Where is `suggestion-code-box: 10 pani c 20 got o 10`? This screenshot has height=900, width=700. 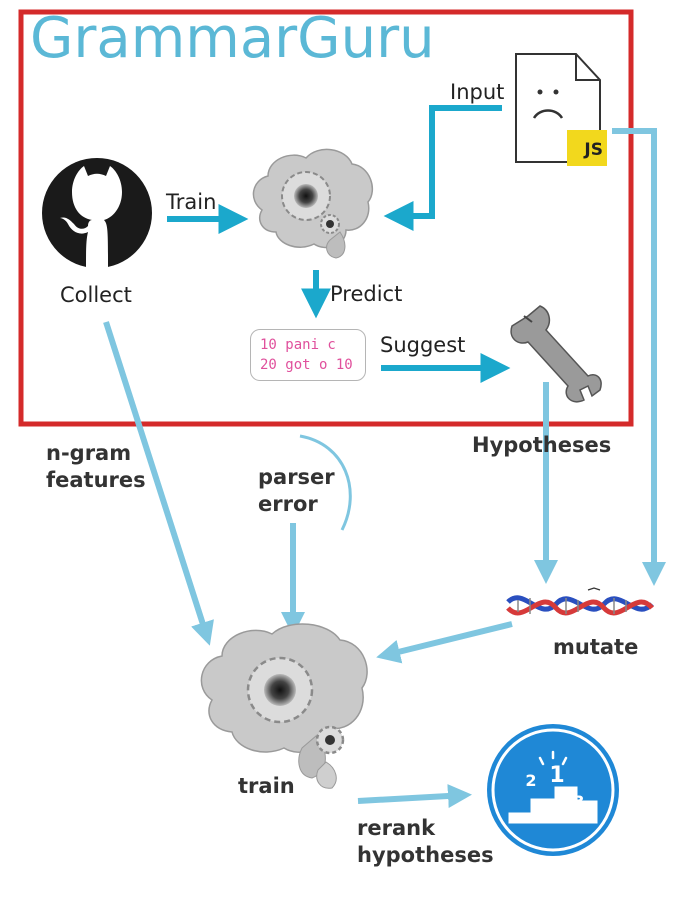 suggestion-code-box: 10 pani c 20 got o 10 is located at coordinates (308, 355).